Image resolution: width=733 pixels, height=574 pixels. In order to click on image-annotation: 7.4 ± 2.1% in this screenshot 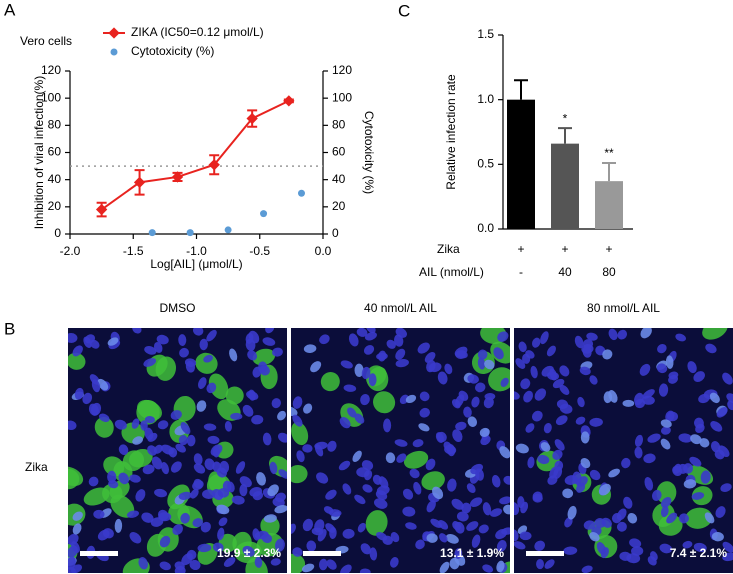, I will do `click(699, 553)`.